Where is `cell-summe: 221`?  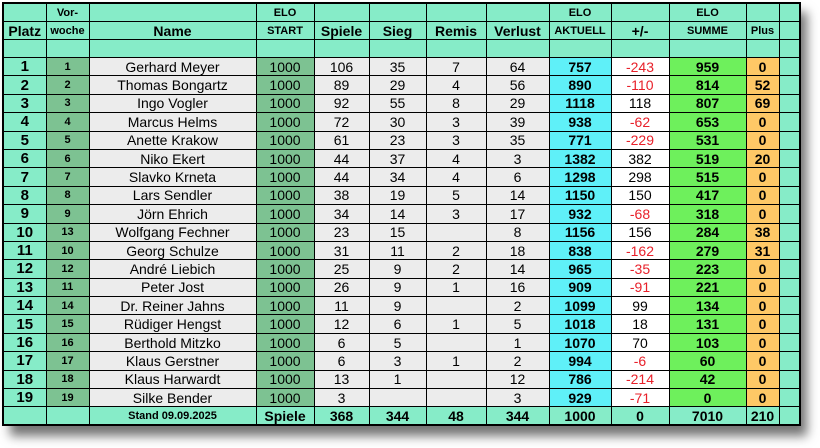
cell-summe: 221 is located at coordinates (707, 287).